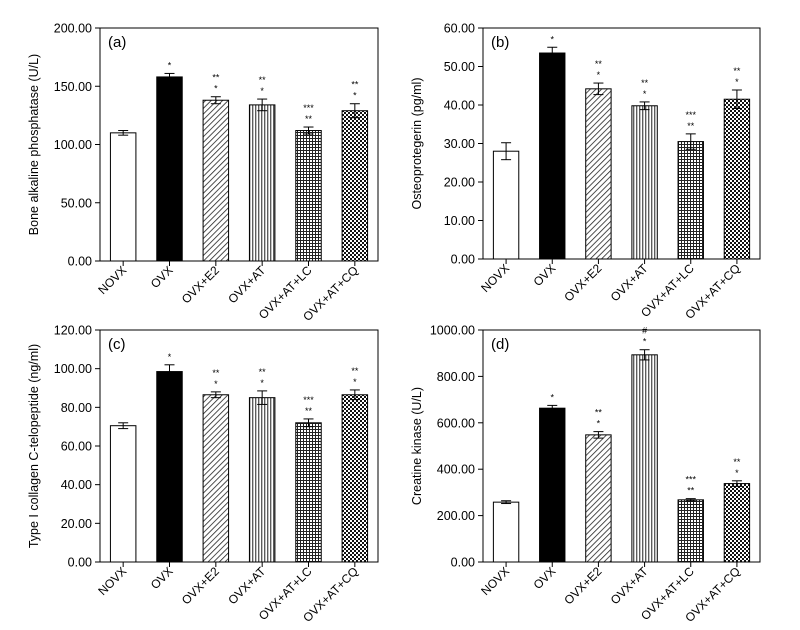 Image resolution: width=800 pixels, height=630 pixels. What do you see at coordinates (417, 446) in the screenshot?
I see `y-axis-label: Creatine kinase (U/L)` at bounding box center [417, 446].